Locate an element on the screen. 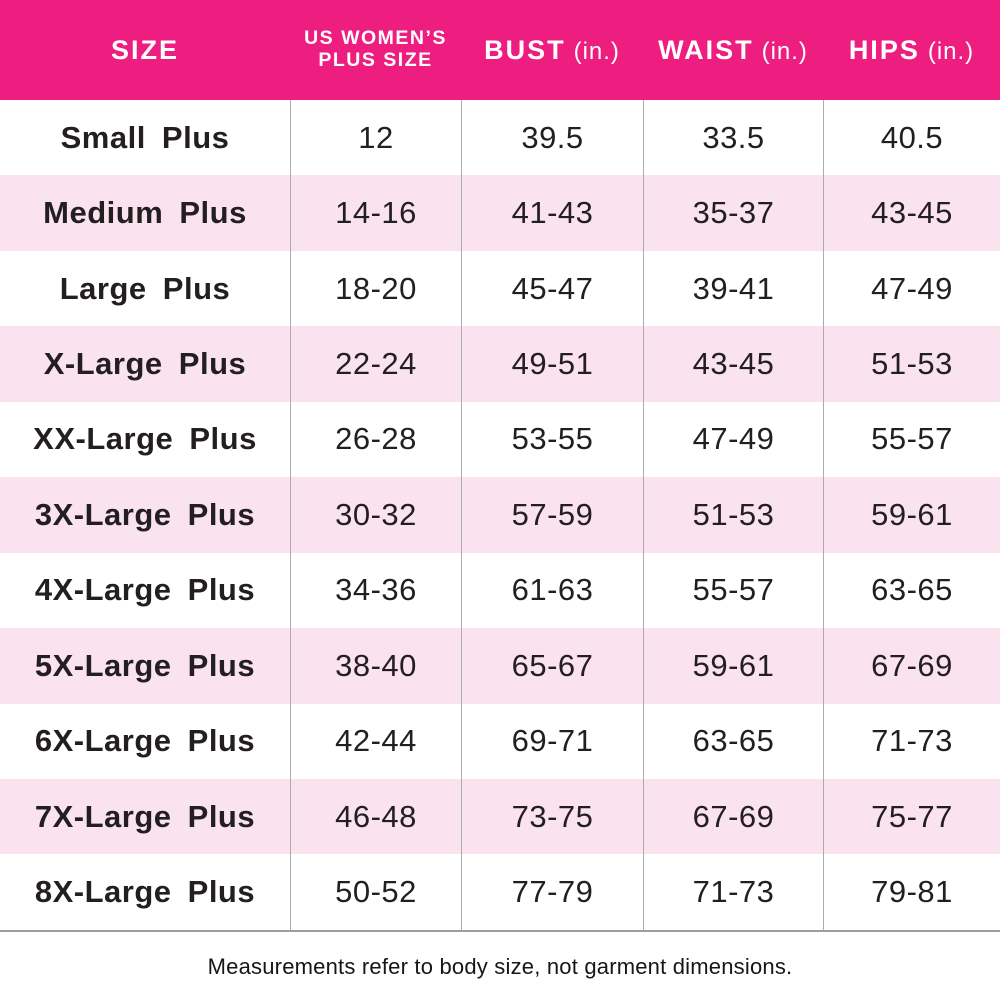 The width and height of the screenshot is (1000, 1000). table-row: Small Plus 12 39.5 33.5 40.5 is located at coordinates (500, 138).